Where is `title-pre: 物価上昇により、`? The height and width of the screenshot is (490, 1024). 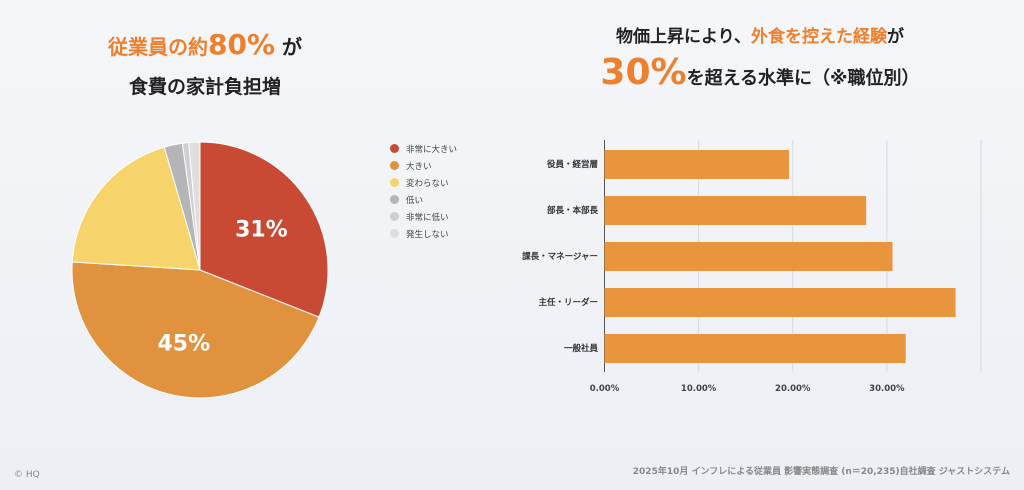
title-pre: 物価上昇により、 is located at coordinates (683, 37).